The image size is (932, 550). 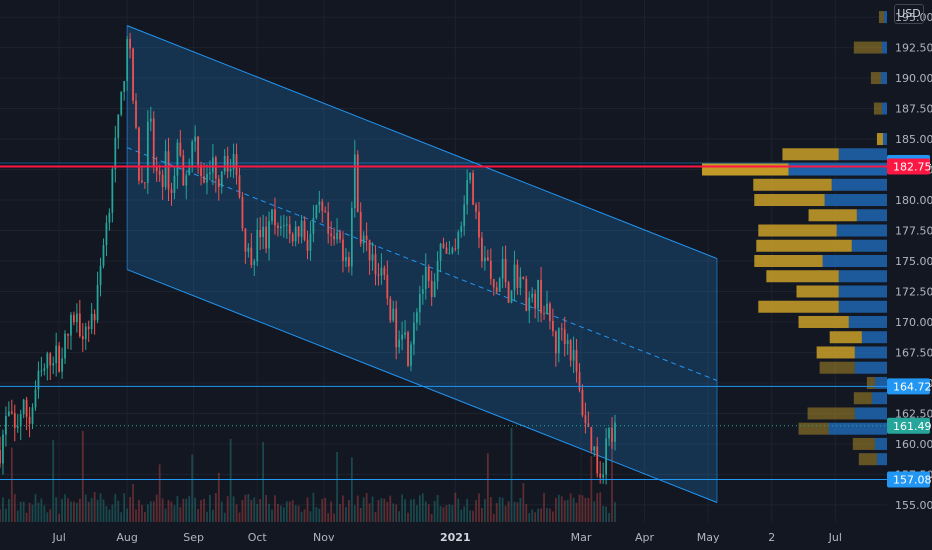 I want to click on price-tick-label: 185.00, so click(x=913, y=139).